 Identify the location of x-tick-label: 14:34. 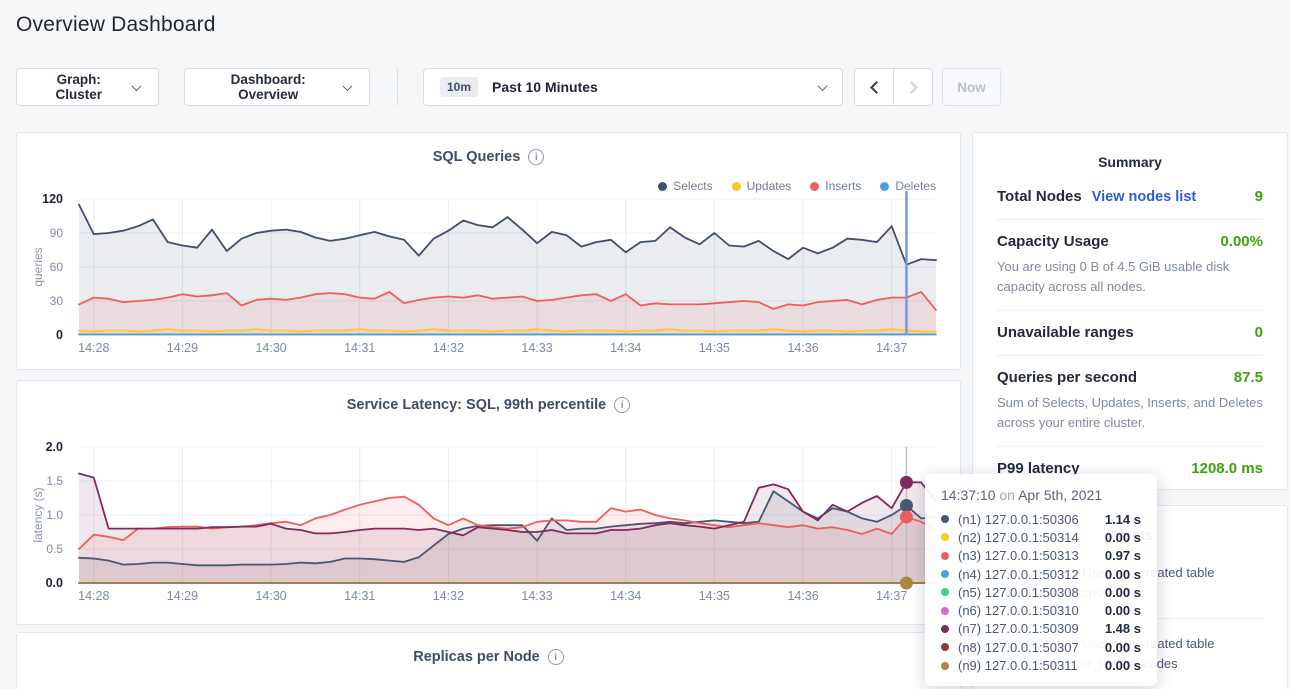
(626, 596).